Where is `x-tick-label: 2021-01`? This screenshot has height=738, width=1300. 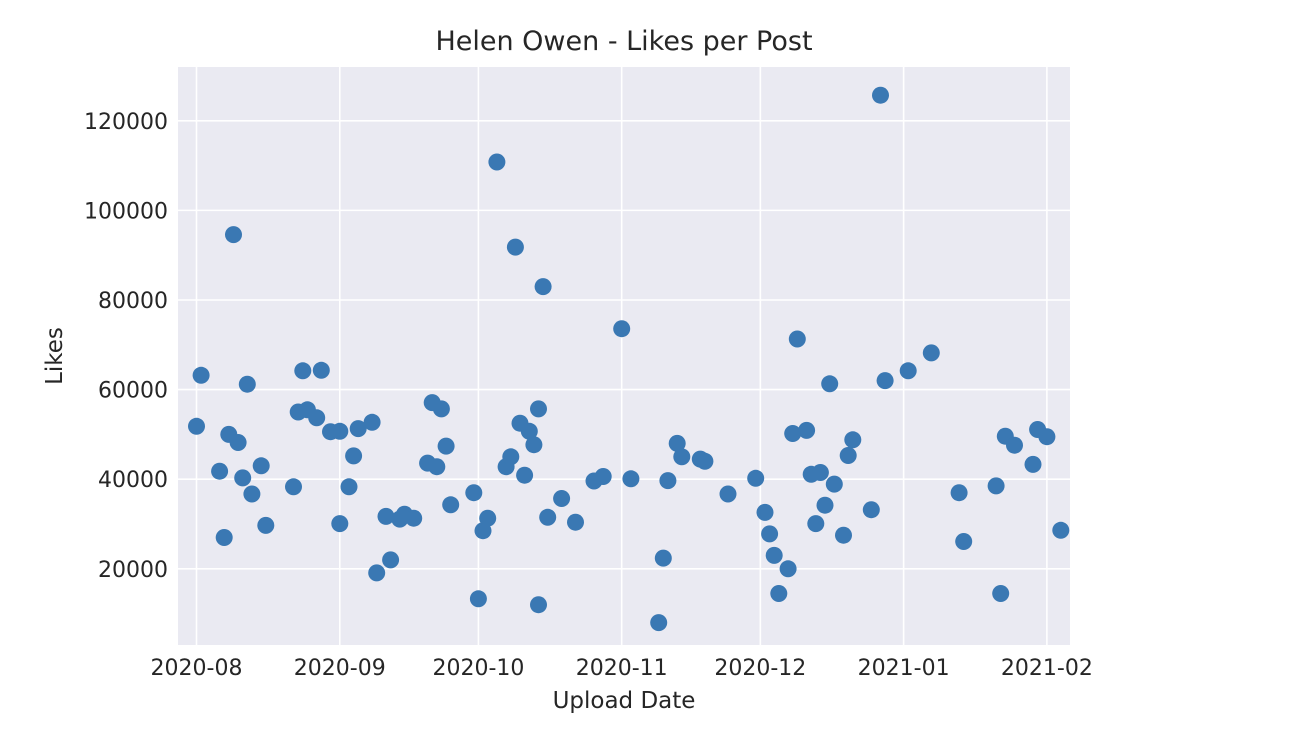 x-tick-label: 2021-01 is located at coordinates (904, 668).